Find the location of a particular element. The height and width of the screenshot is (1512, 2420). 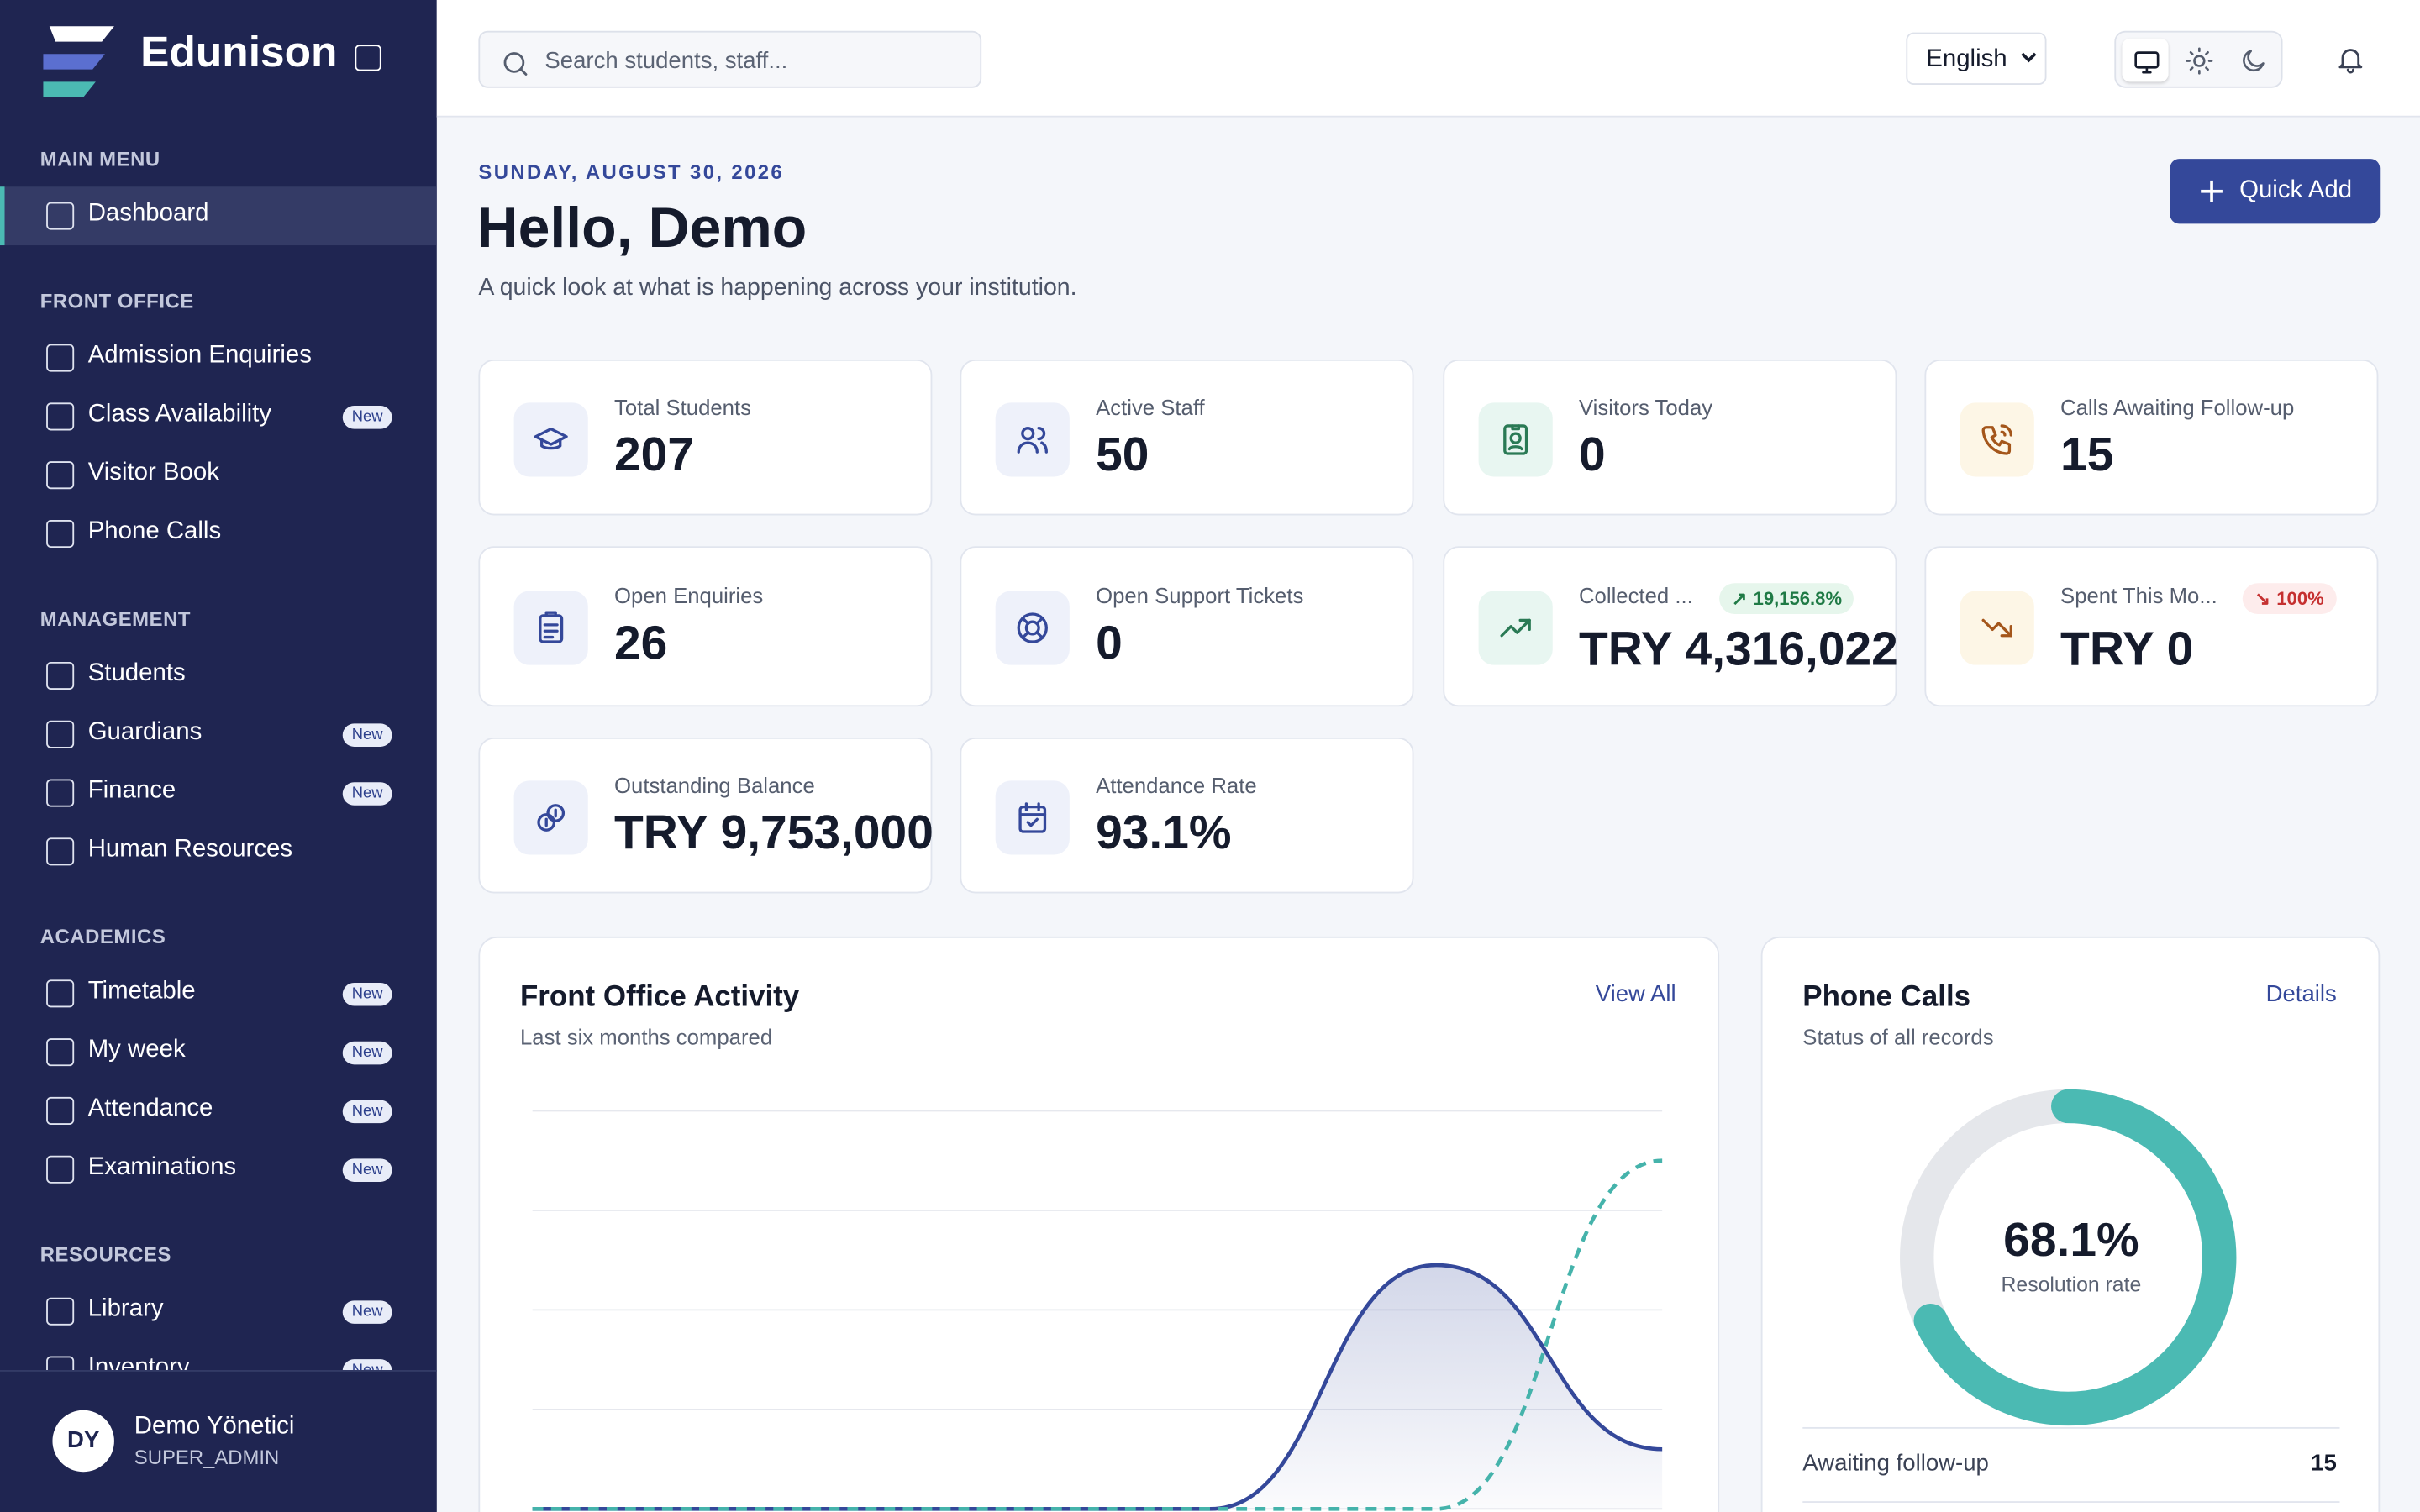

menu-item: Class Availability New is located at coordinates (218, 416).